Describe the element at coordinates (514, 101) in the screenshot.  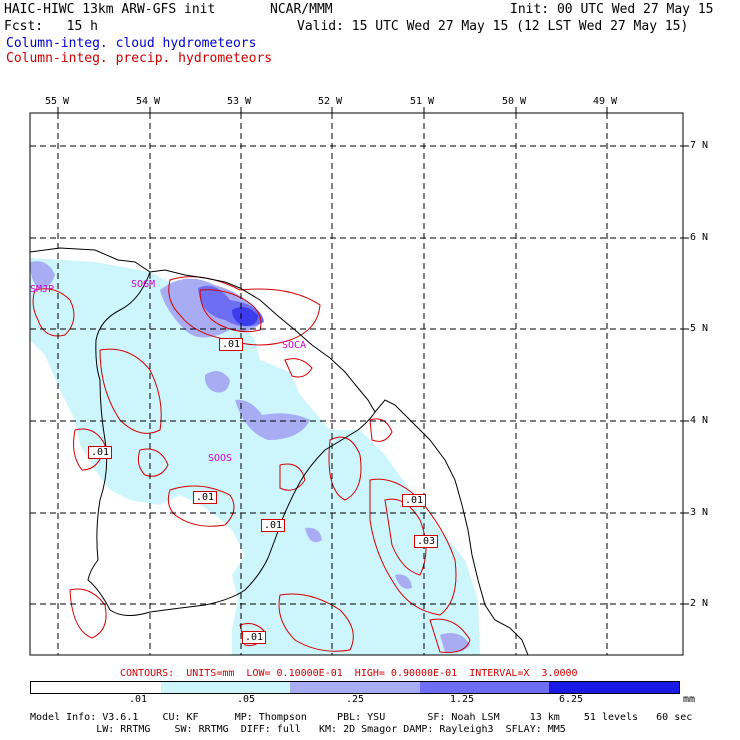
I see `lon-label-50w: 50 W` at that location.